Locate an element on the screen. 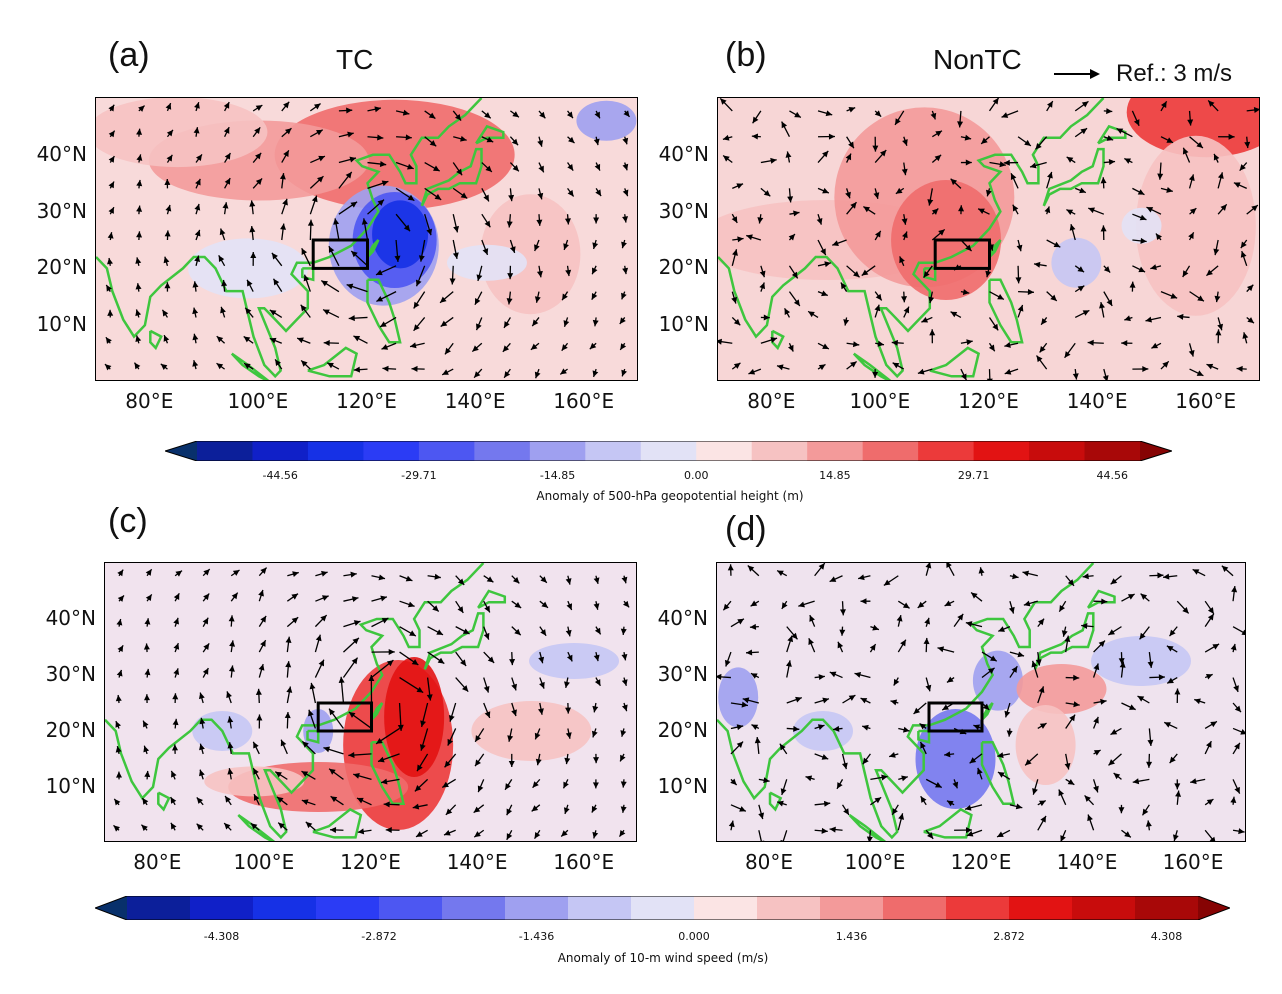 This screenshot has height=994, width=1282. panel-d-letter: (d) is located at coordinates (746, 529).